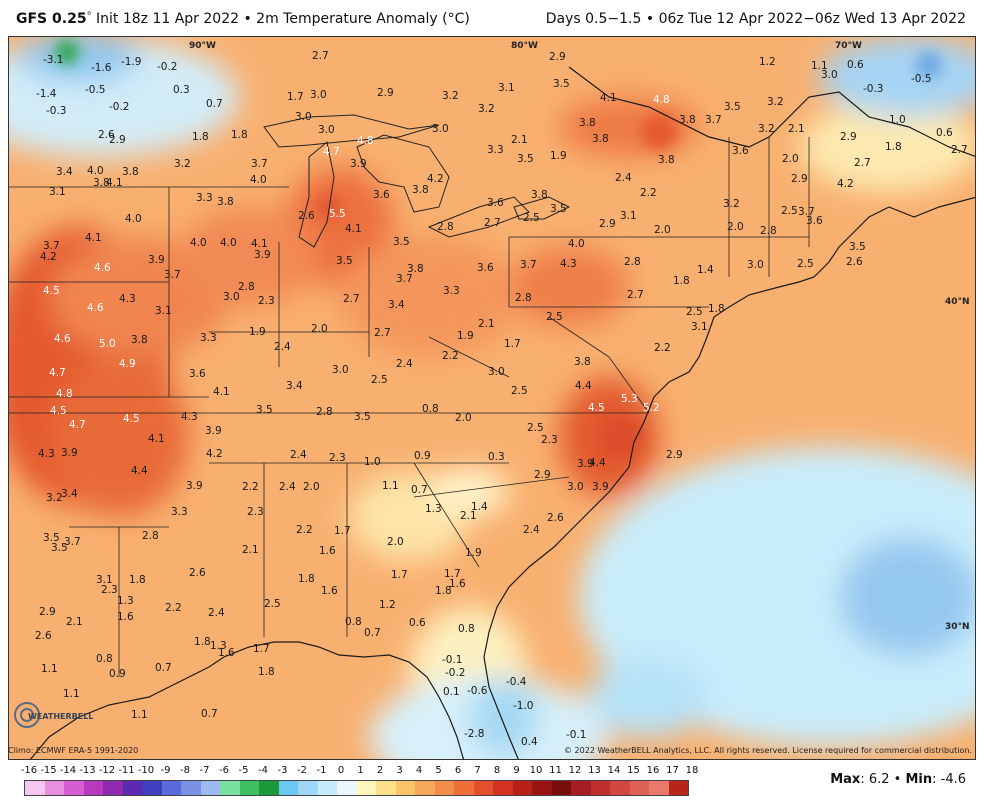 The width and height of the screenshot is (984, 808). I want to click on anomaly-value: 3.2, so click(182, 164).